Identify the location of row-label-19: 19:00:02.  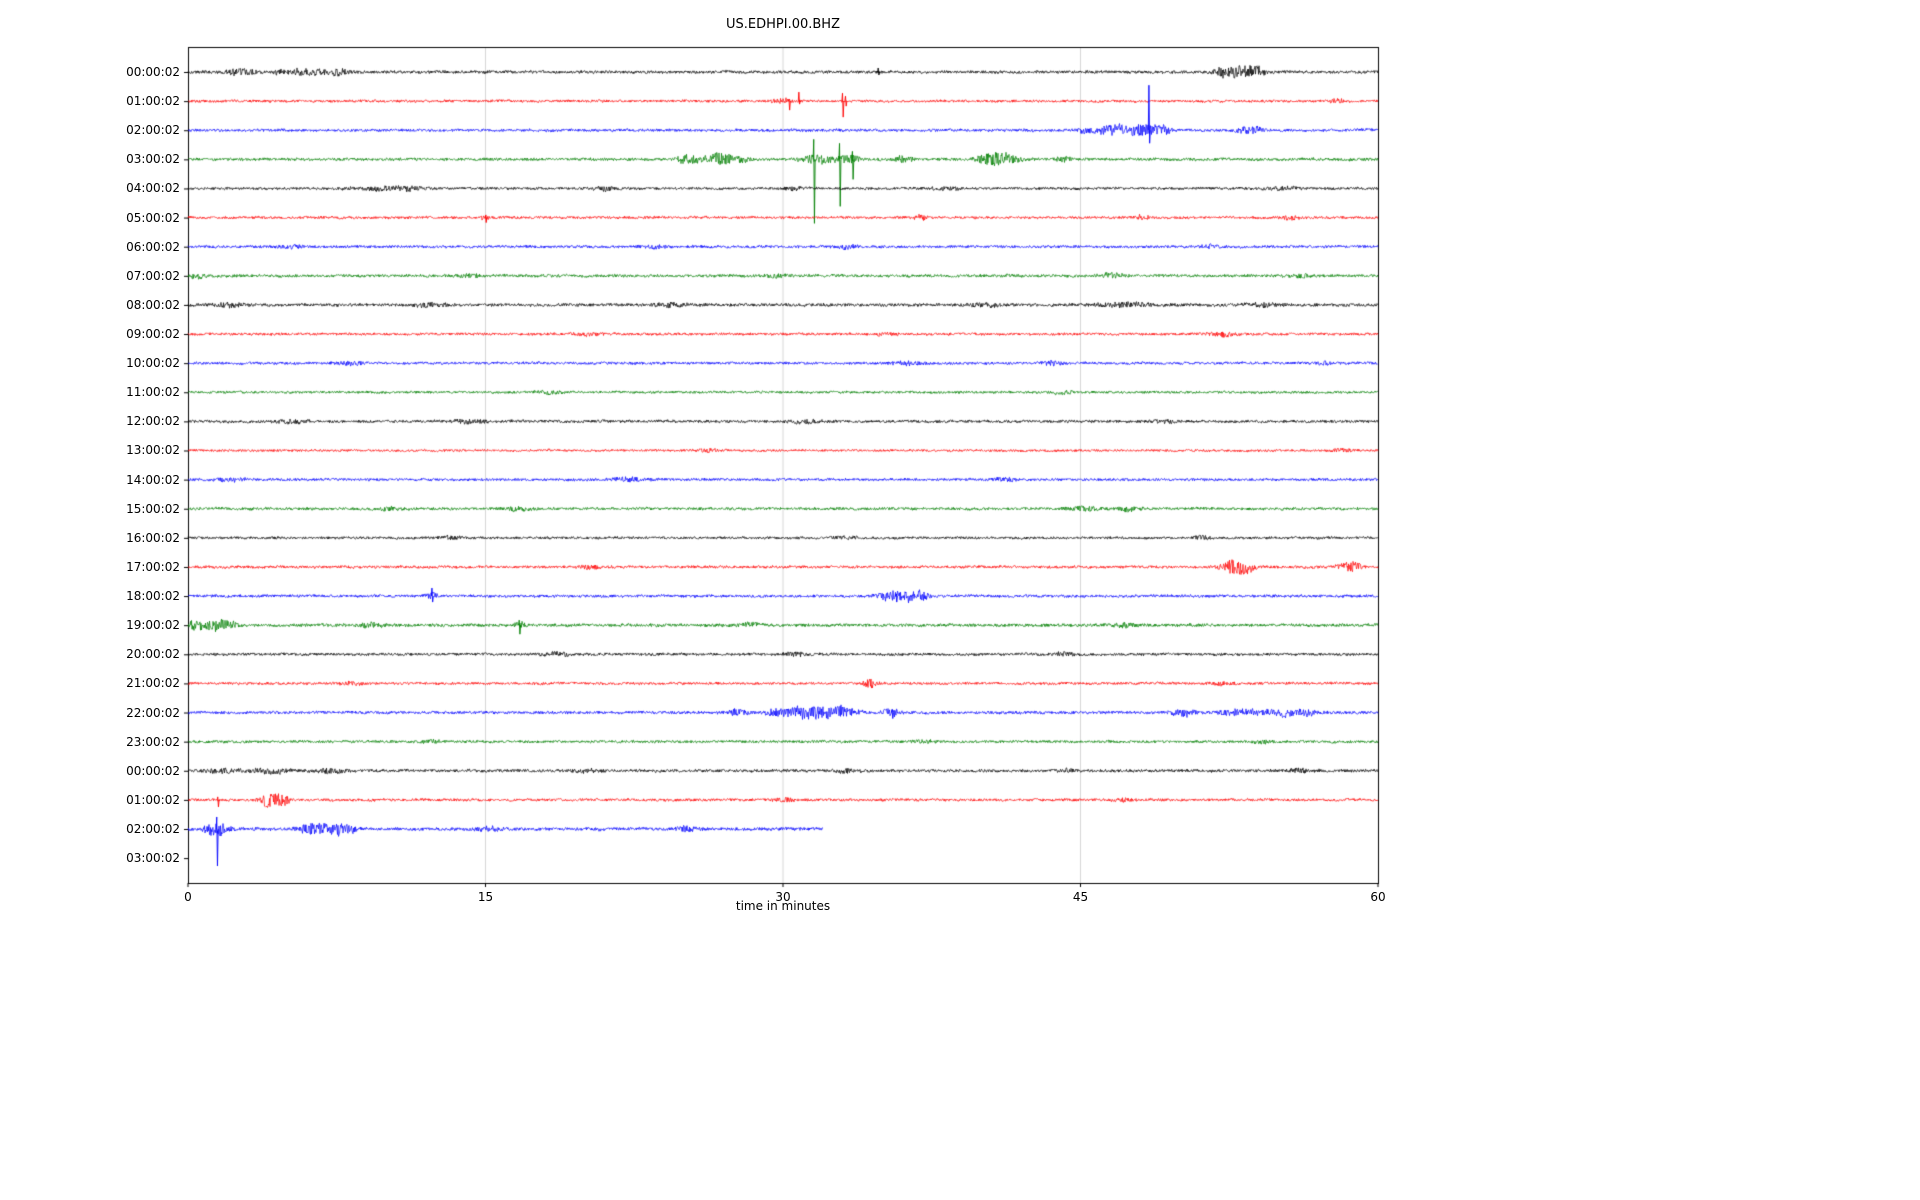
(153, 625).